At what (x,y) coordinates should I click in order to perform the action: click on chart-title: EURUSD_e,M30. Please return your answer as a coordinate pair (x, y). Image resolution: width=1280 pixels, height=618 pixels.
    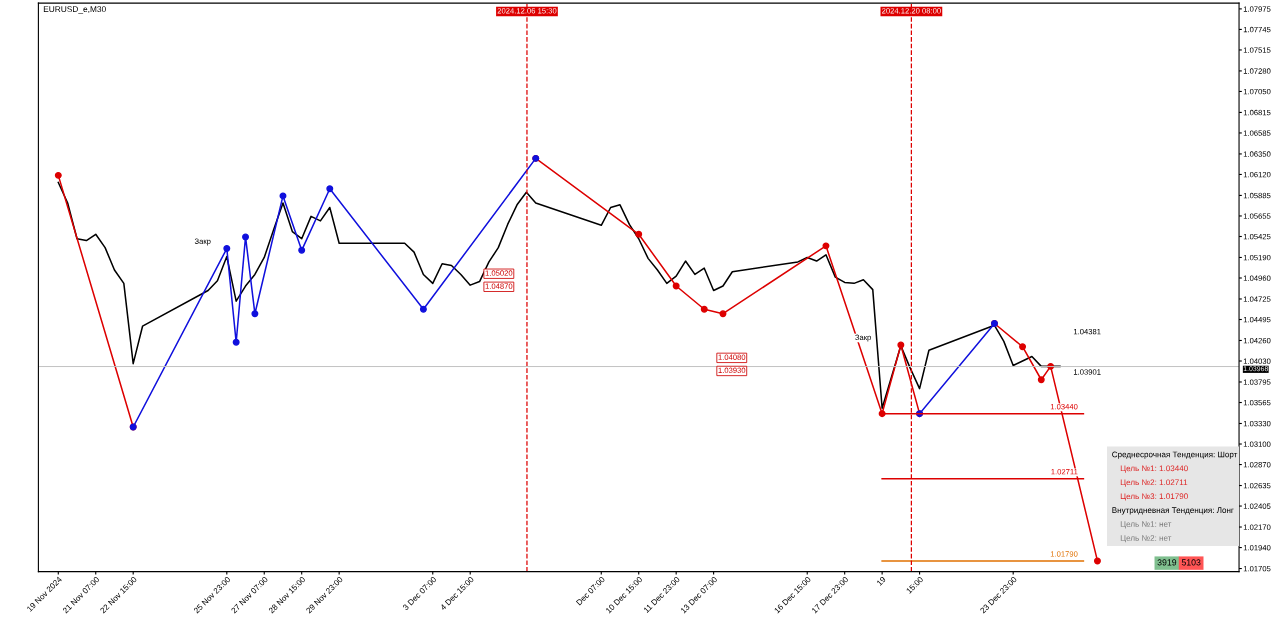
    Looking at the image, I should click on (74, 10).